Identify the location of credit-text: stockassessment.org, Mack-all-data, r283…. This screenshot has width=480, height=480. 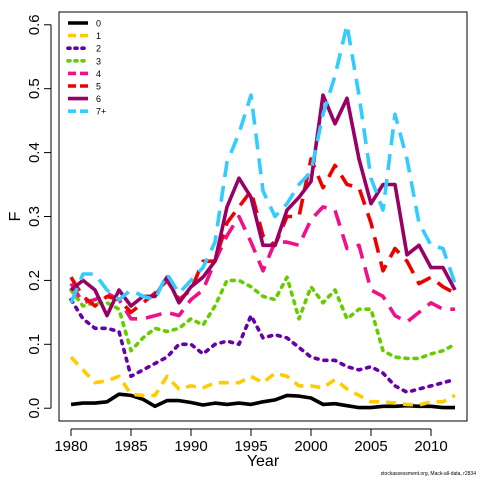
(428, 474).